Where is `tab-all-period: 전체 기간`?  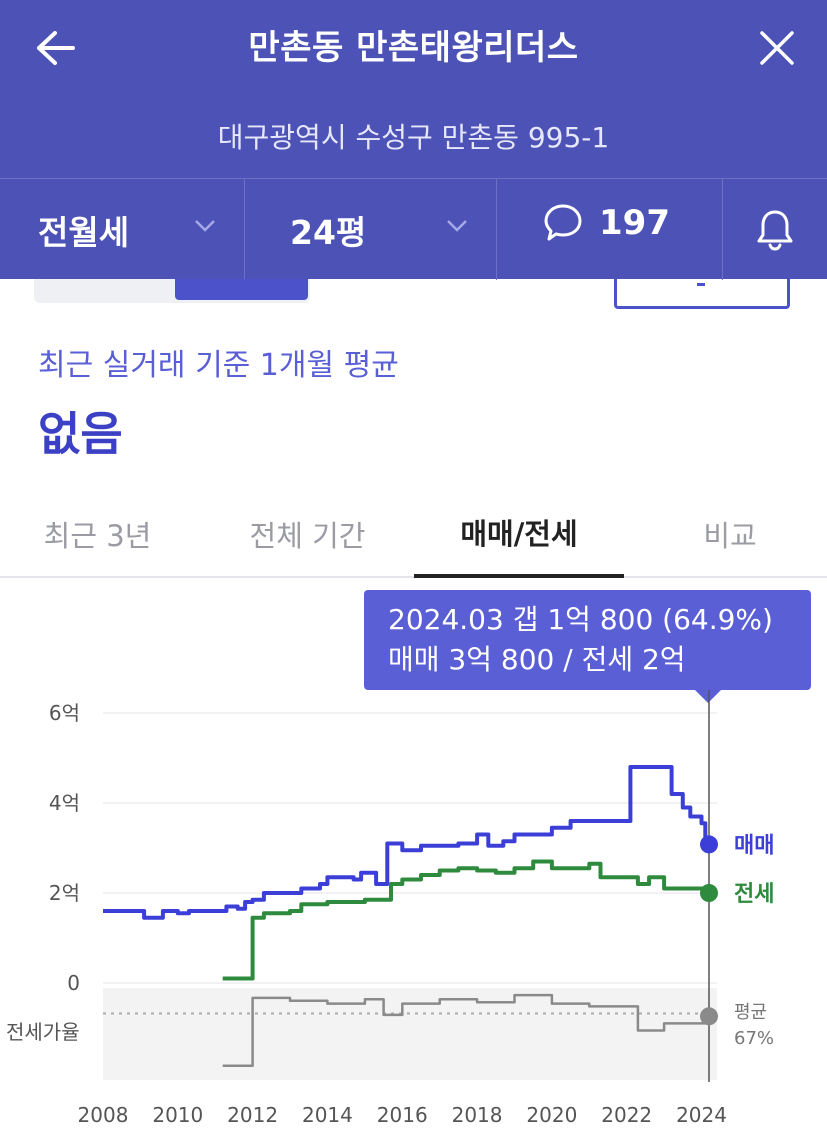 tab-all-period: 전체 기간 is located at coordinates (307, 536).